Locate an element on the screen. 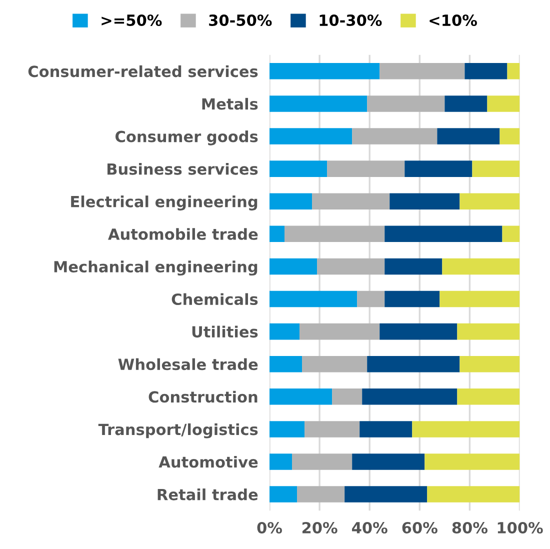  y-tick-label: Wholesale trade is located at coordinates (188, 364).